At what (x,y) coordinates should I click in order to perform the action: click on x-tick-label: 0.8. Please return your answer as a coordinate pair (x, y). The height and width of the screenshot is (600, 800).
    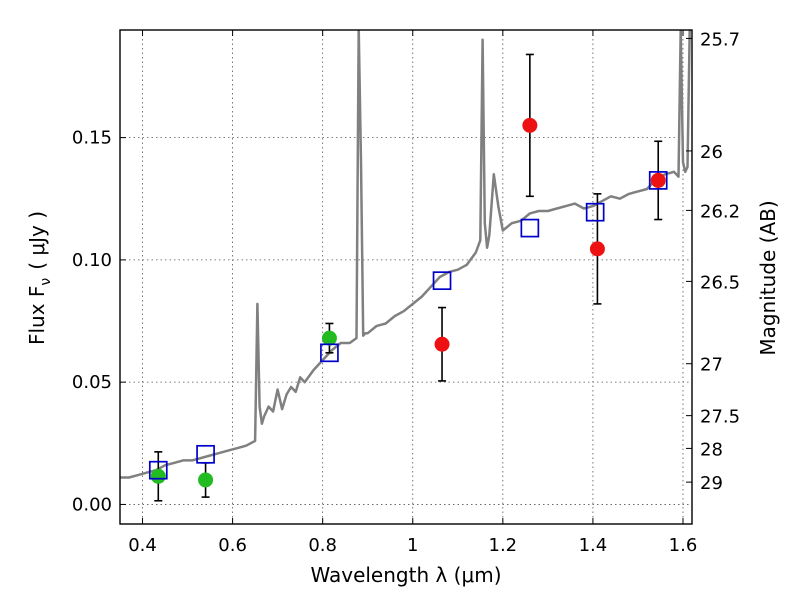
    Looking at the image, I should click on (322, 545).